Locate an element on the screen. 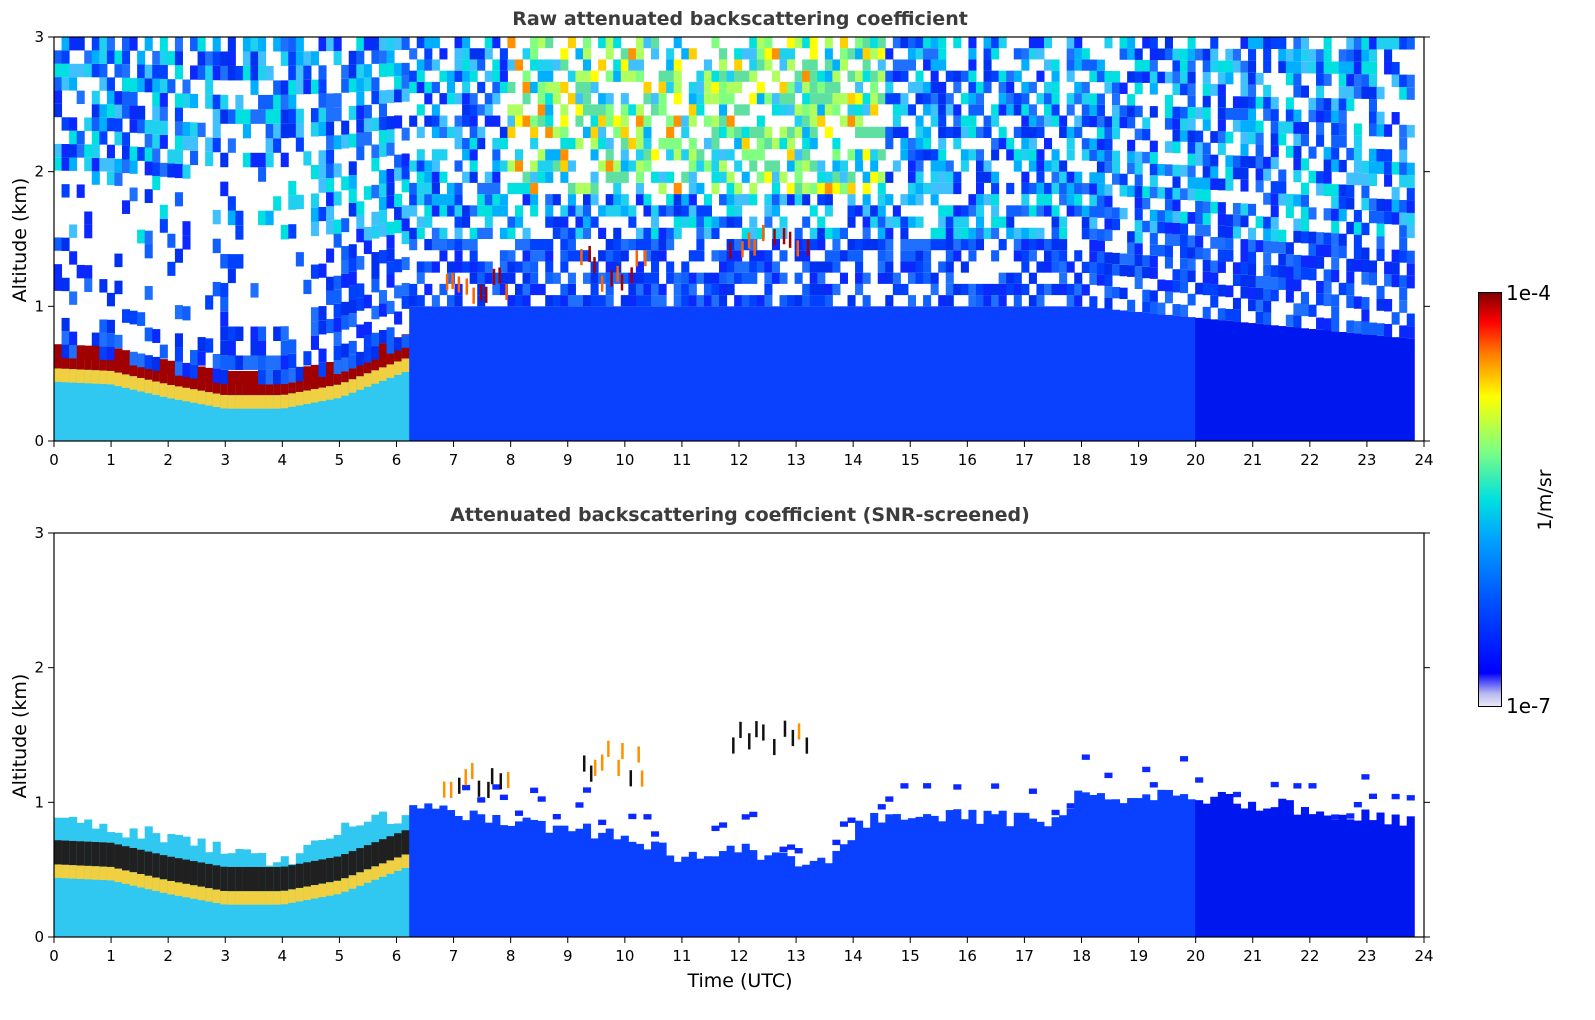 Image resolution: width=1595 pixels, height=1020 pixels. x-tick-label: 21 is located at coordinates (1252, 460).